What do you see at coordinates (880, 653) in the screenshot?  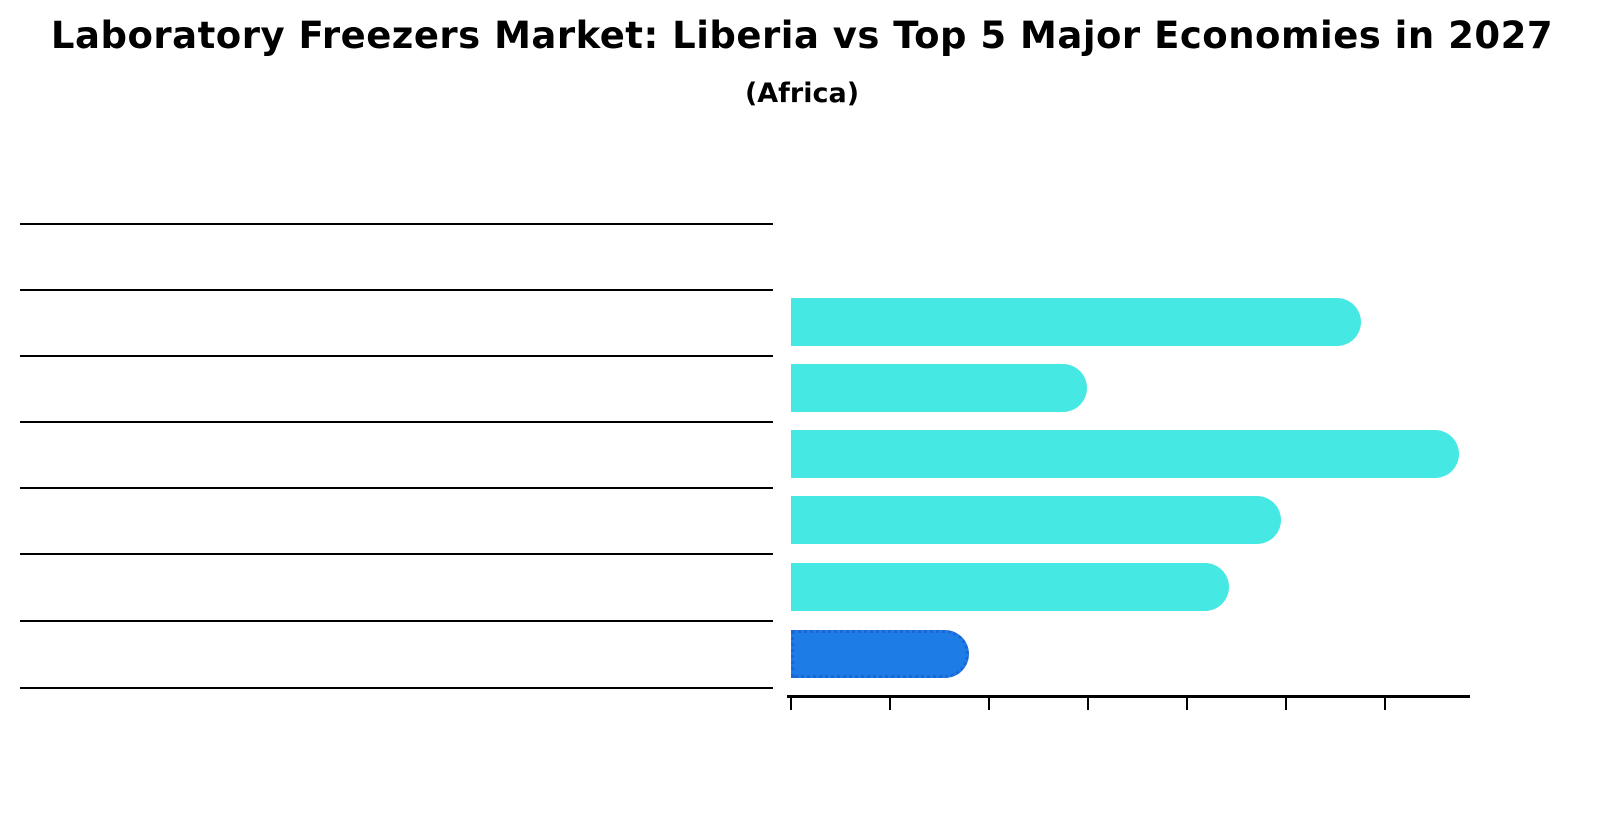 I see `bar-liberia` at bounding box center [880, 653].